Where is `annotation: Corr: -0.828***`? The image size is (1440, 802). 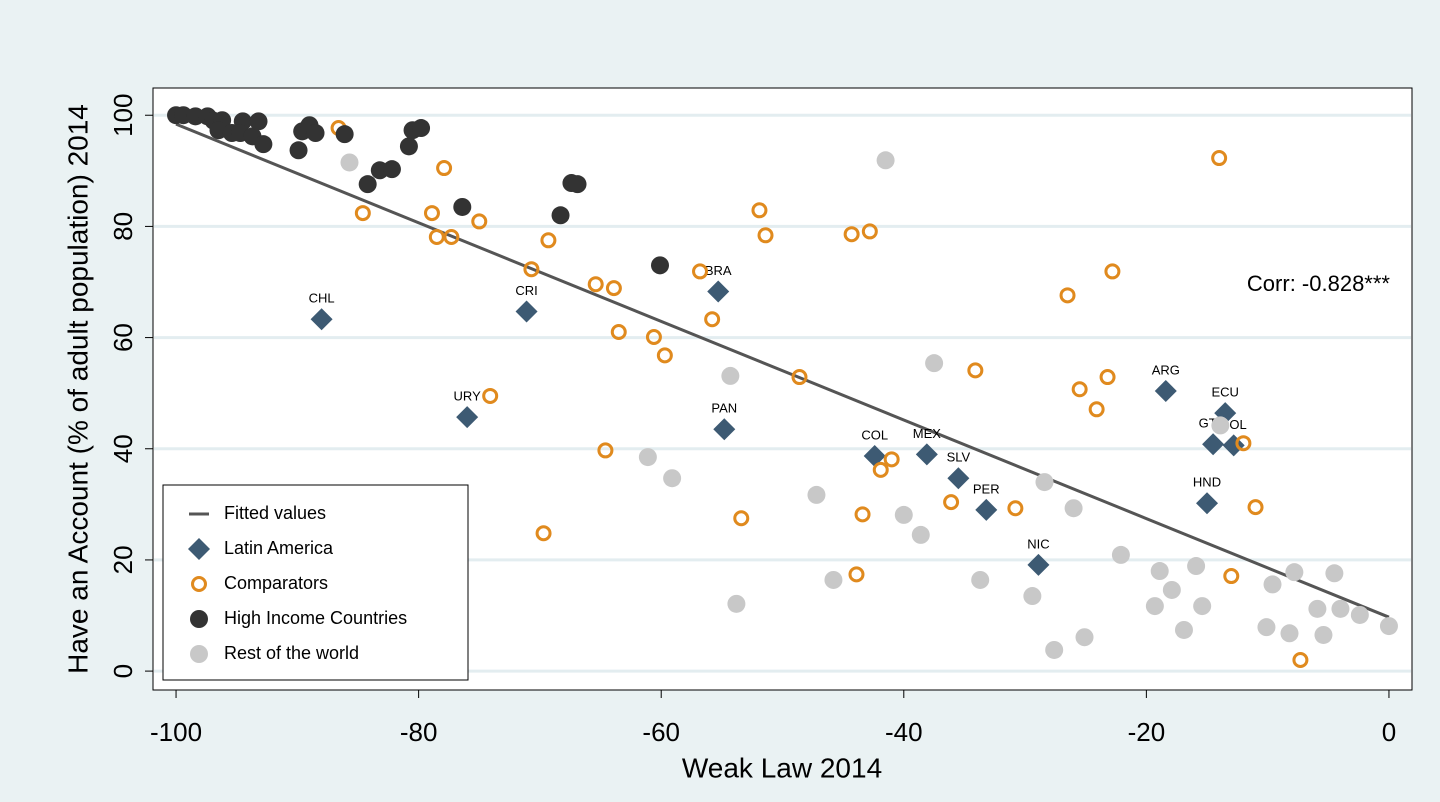 annotation: Corr: -0.828*** is located at coordinates (1319, 283).